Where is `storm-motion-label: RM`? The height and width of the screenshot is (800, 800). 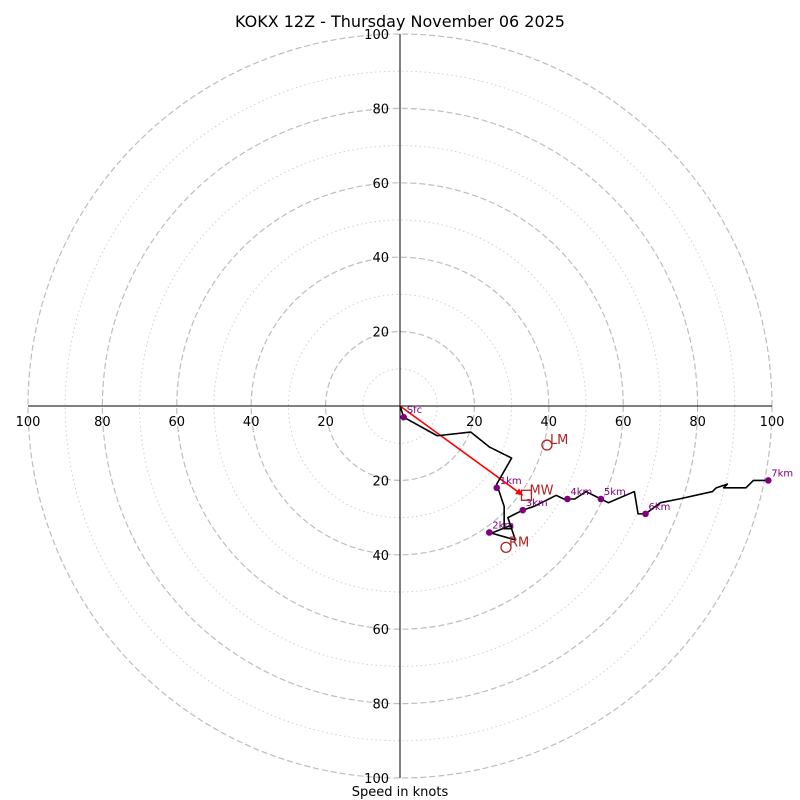
storm-motion-label: RM is located at coordinates (519, 542).